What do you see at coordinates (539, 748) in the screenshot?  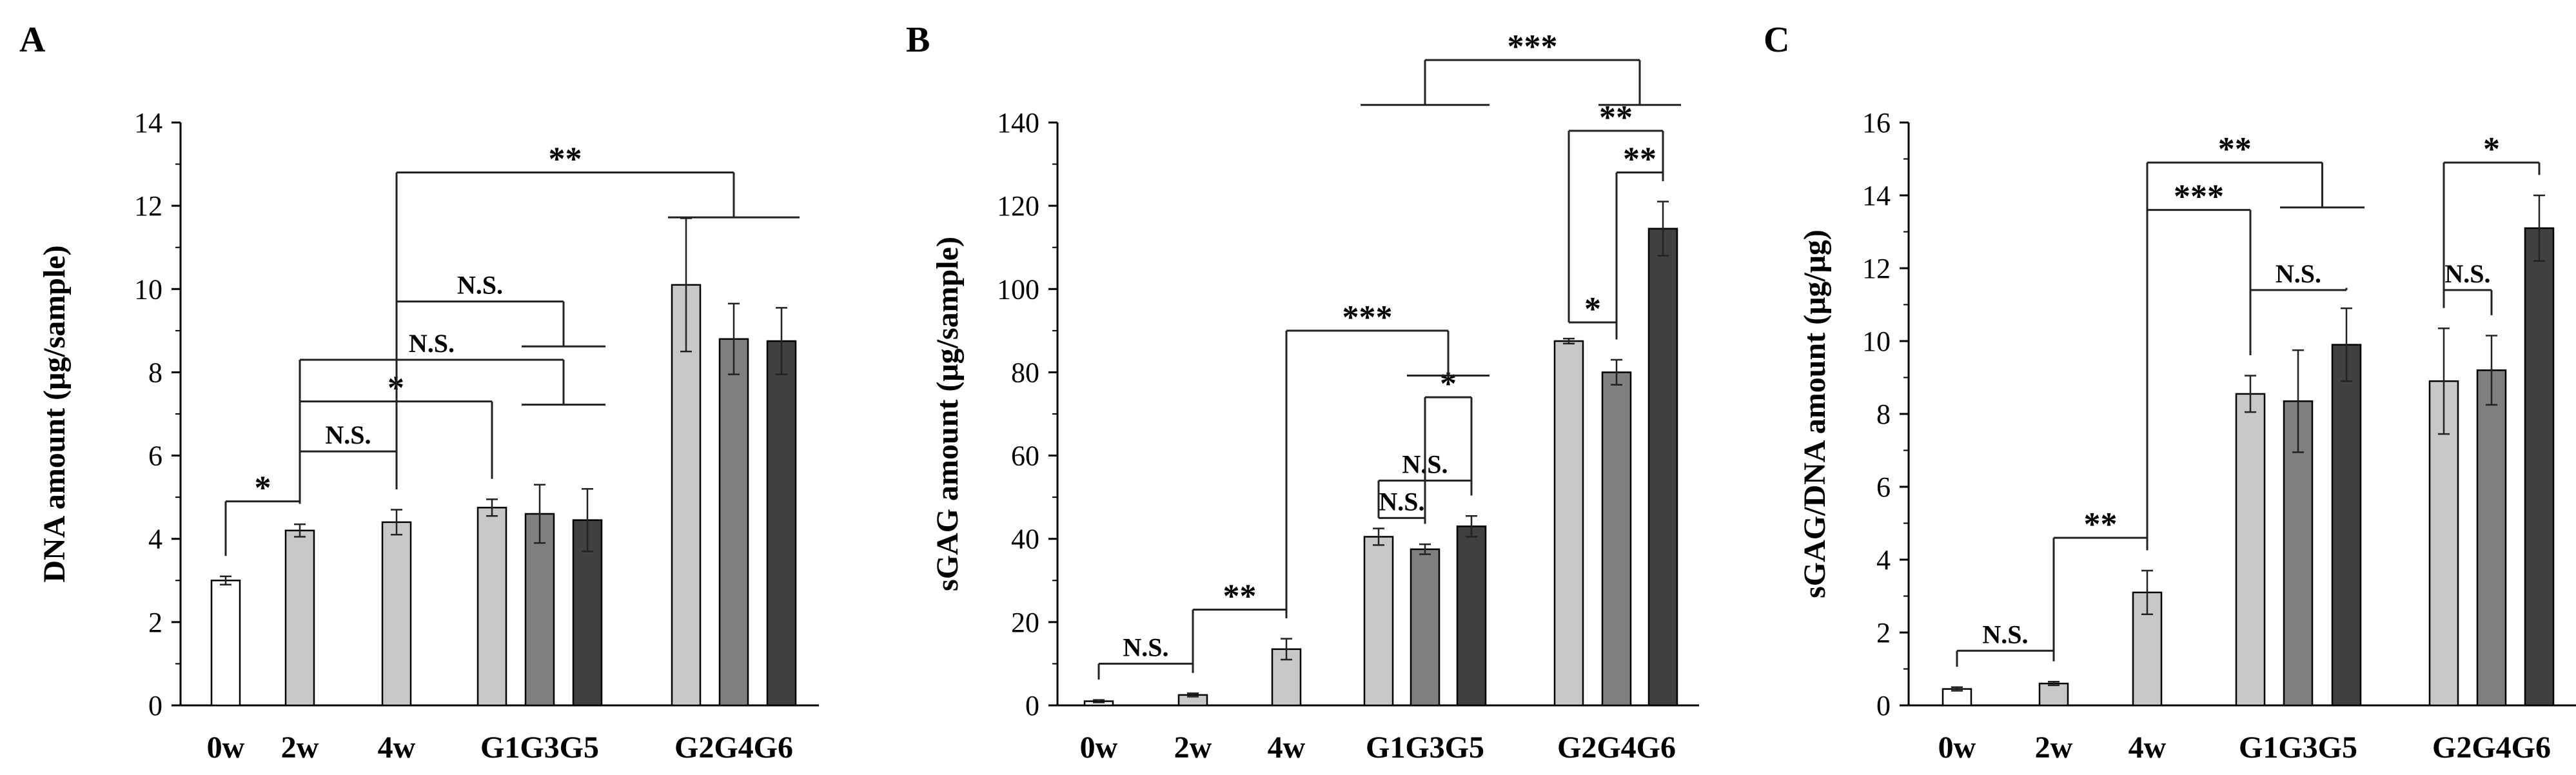 I see `panel-a-category-label: G1G3G5` at bounding box center [539, 748].